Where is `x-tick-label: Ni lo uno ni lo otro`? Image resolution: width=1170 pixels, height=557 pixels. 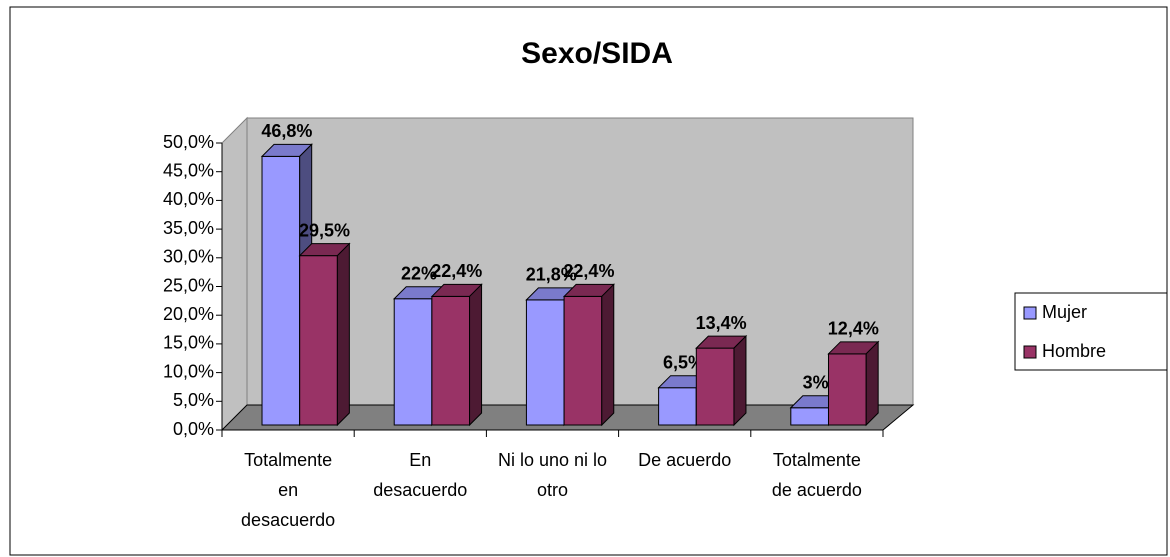 x-tick-label: Ni lo uno ni lo otro is located at coordinates (552, 475).